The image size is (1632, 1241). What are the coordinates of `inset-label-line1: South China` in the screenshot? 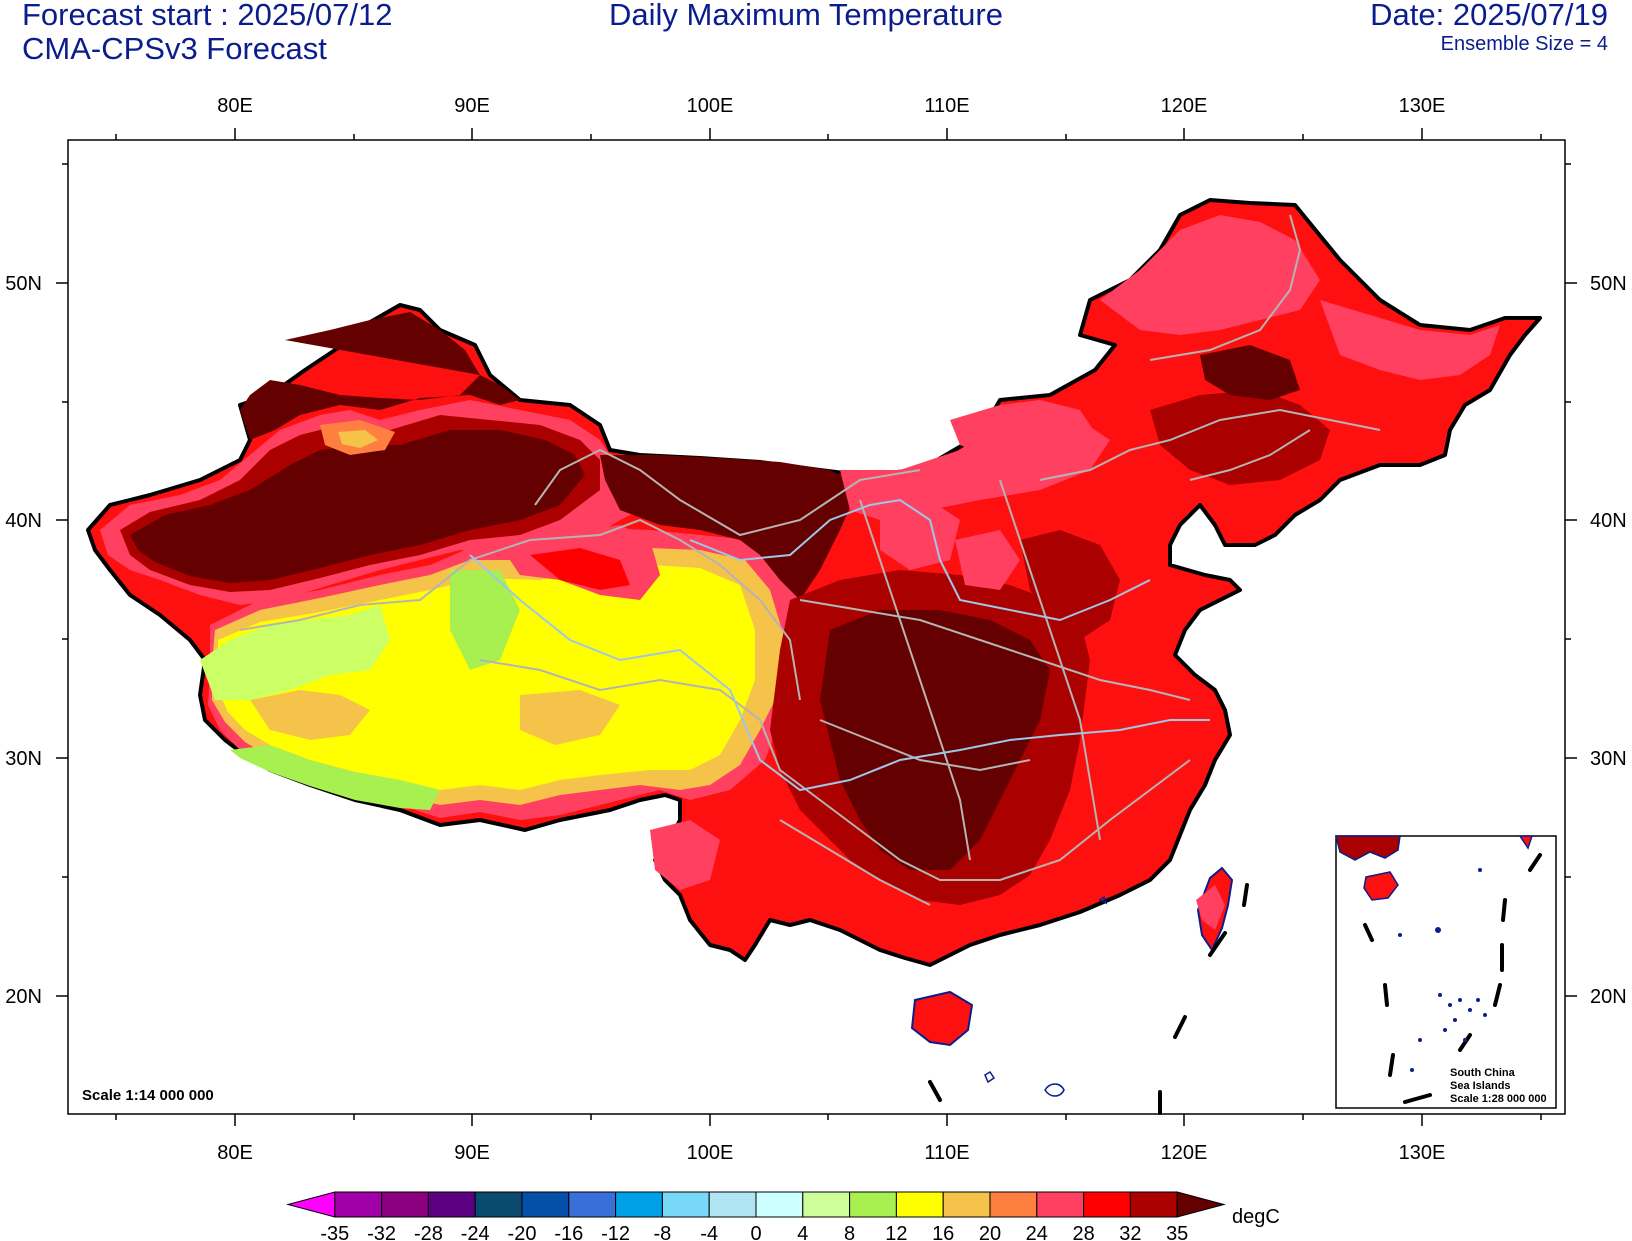 It's located at (1483, 1073).